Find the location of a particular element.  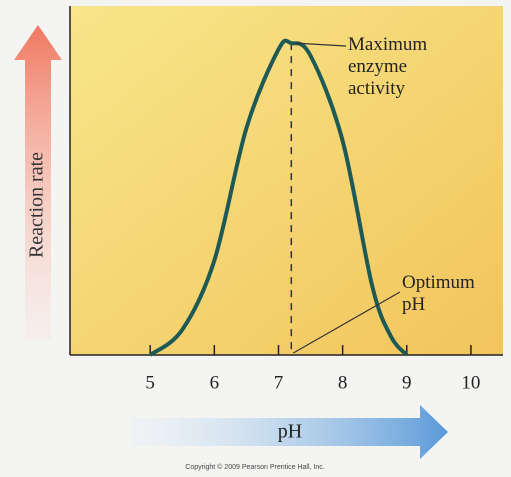

x-tick-label: 9 is located at coordinates (407, 382).